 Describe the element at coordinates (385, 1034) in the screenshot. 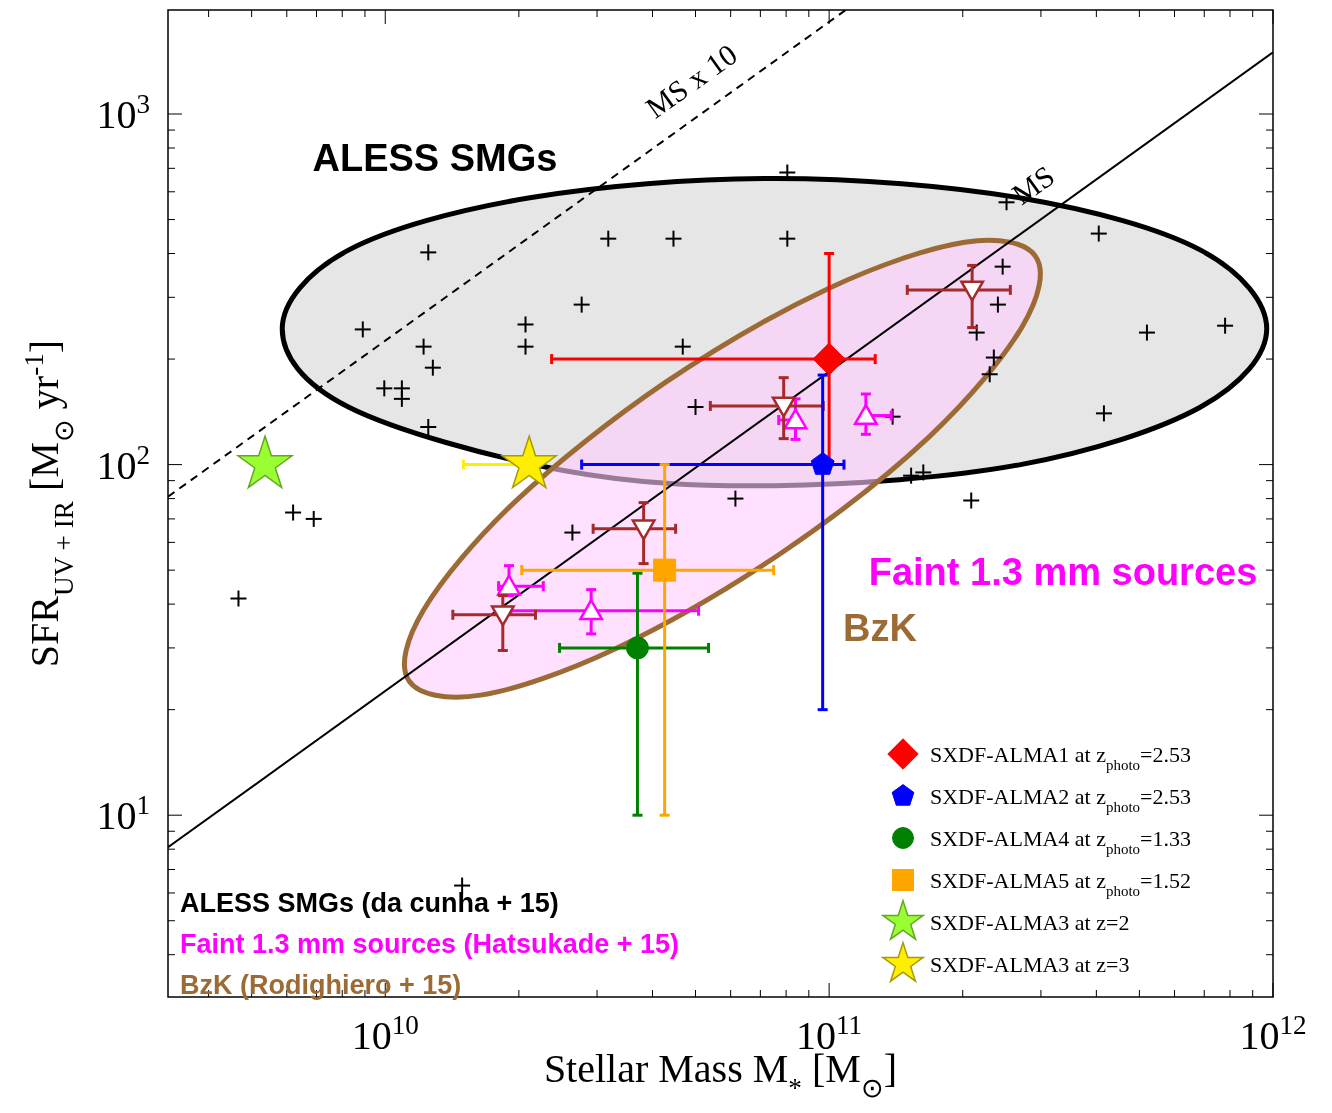

I see `x-tick-label: 10$^{10}$` at that location.